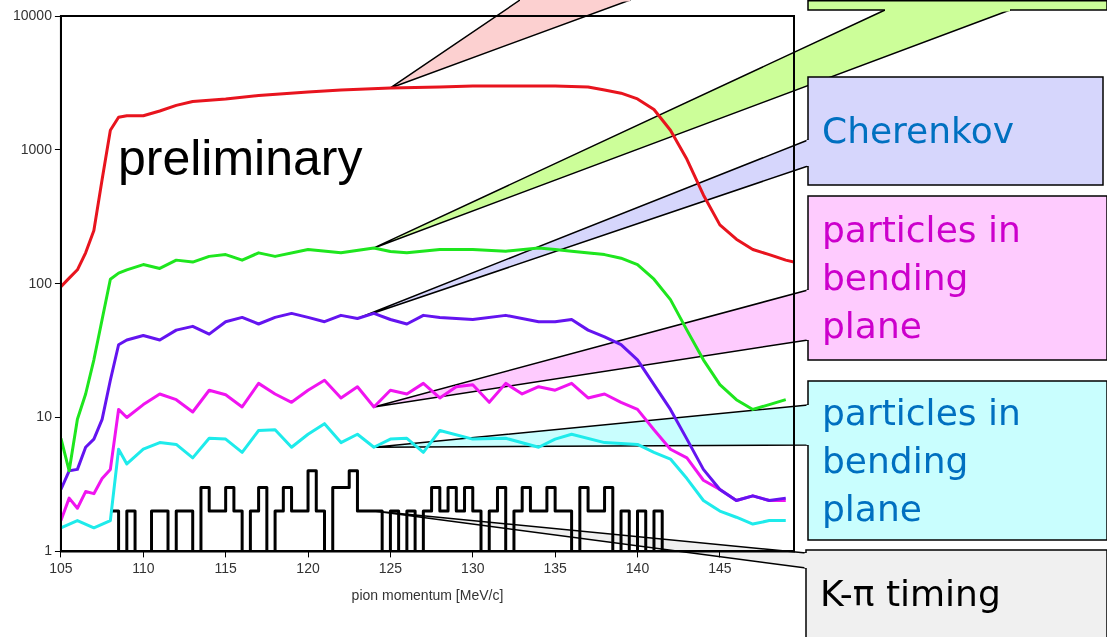 The image size is (1107, 637). What do you see at coordinates (40, 282) in the screenshot?
I see `y-tick-label: 100` at bounding box center [40, 282].